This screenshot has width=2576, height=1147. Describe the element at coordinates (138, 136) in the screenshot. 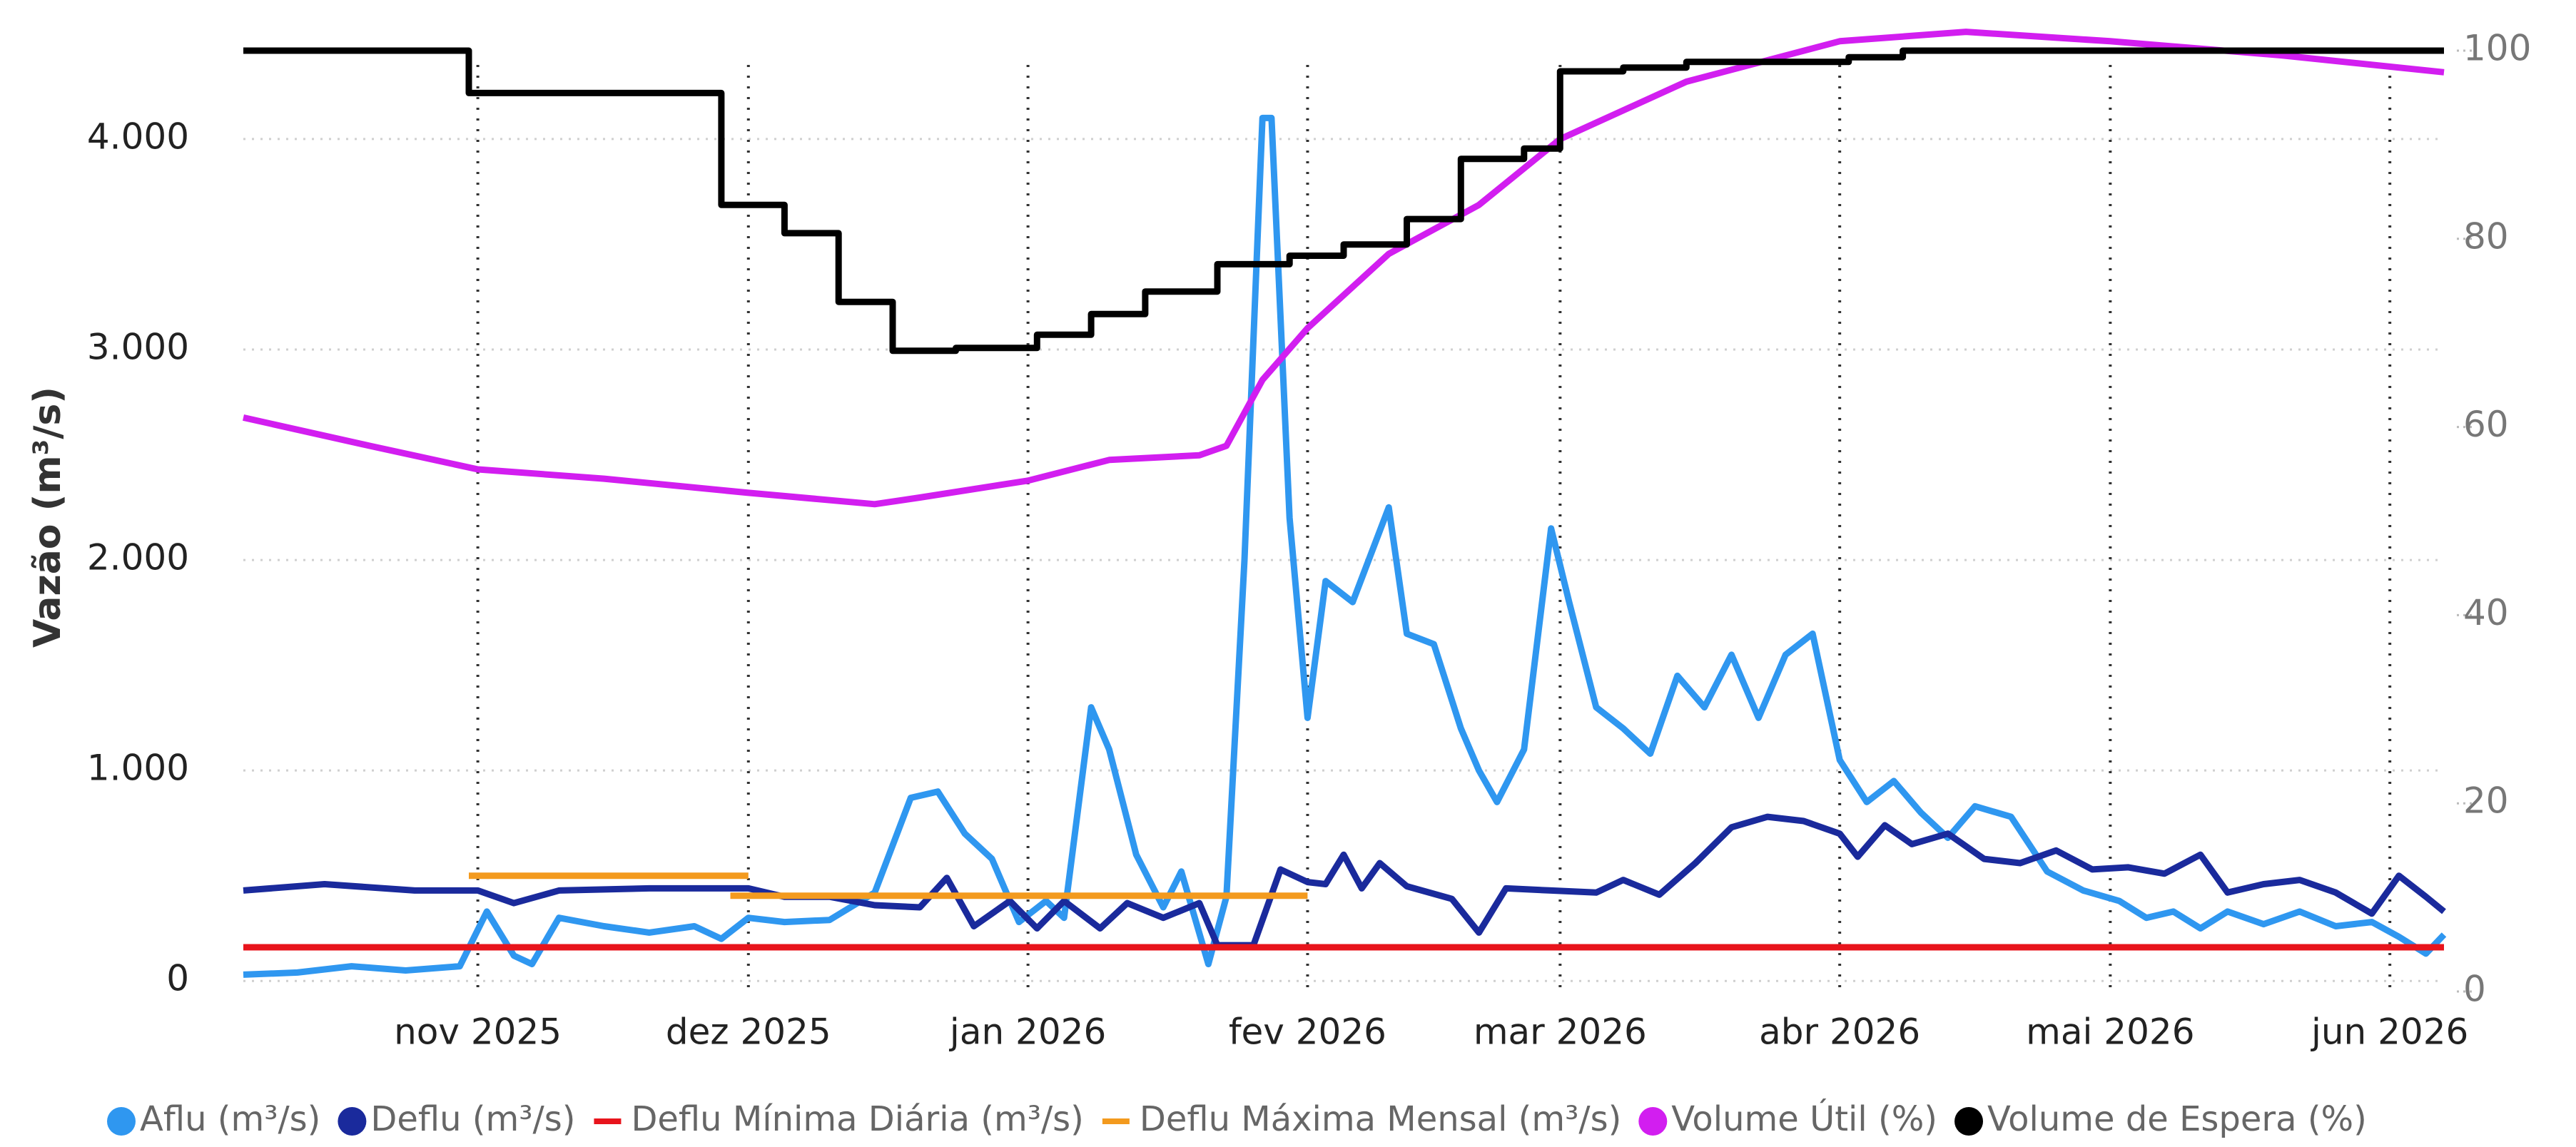

I see `y-tick-label: 4.000` at that location.